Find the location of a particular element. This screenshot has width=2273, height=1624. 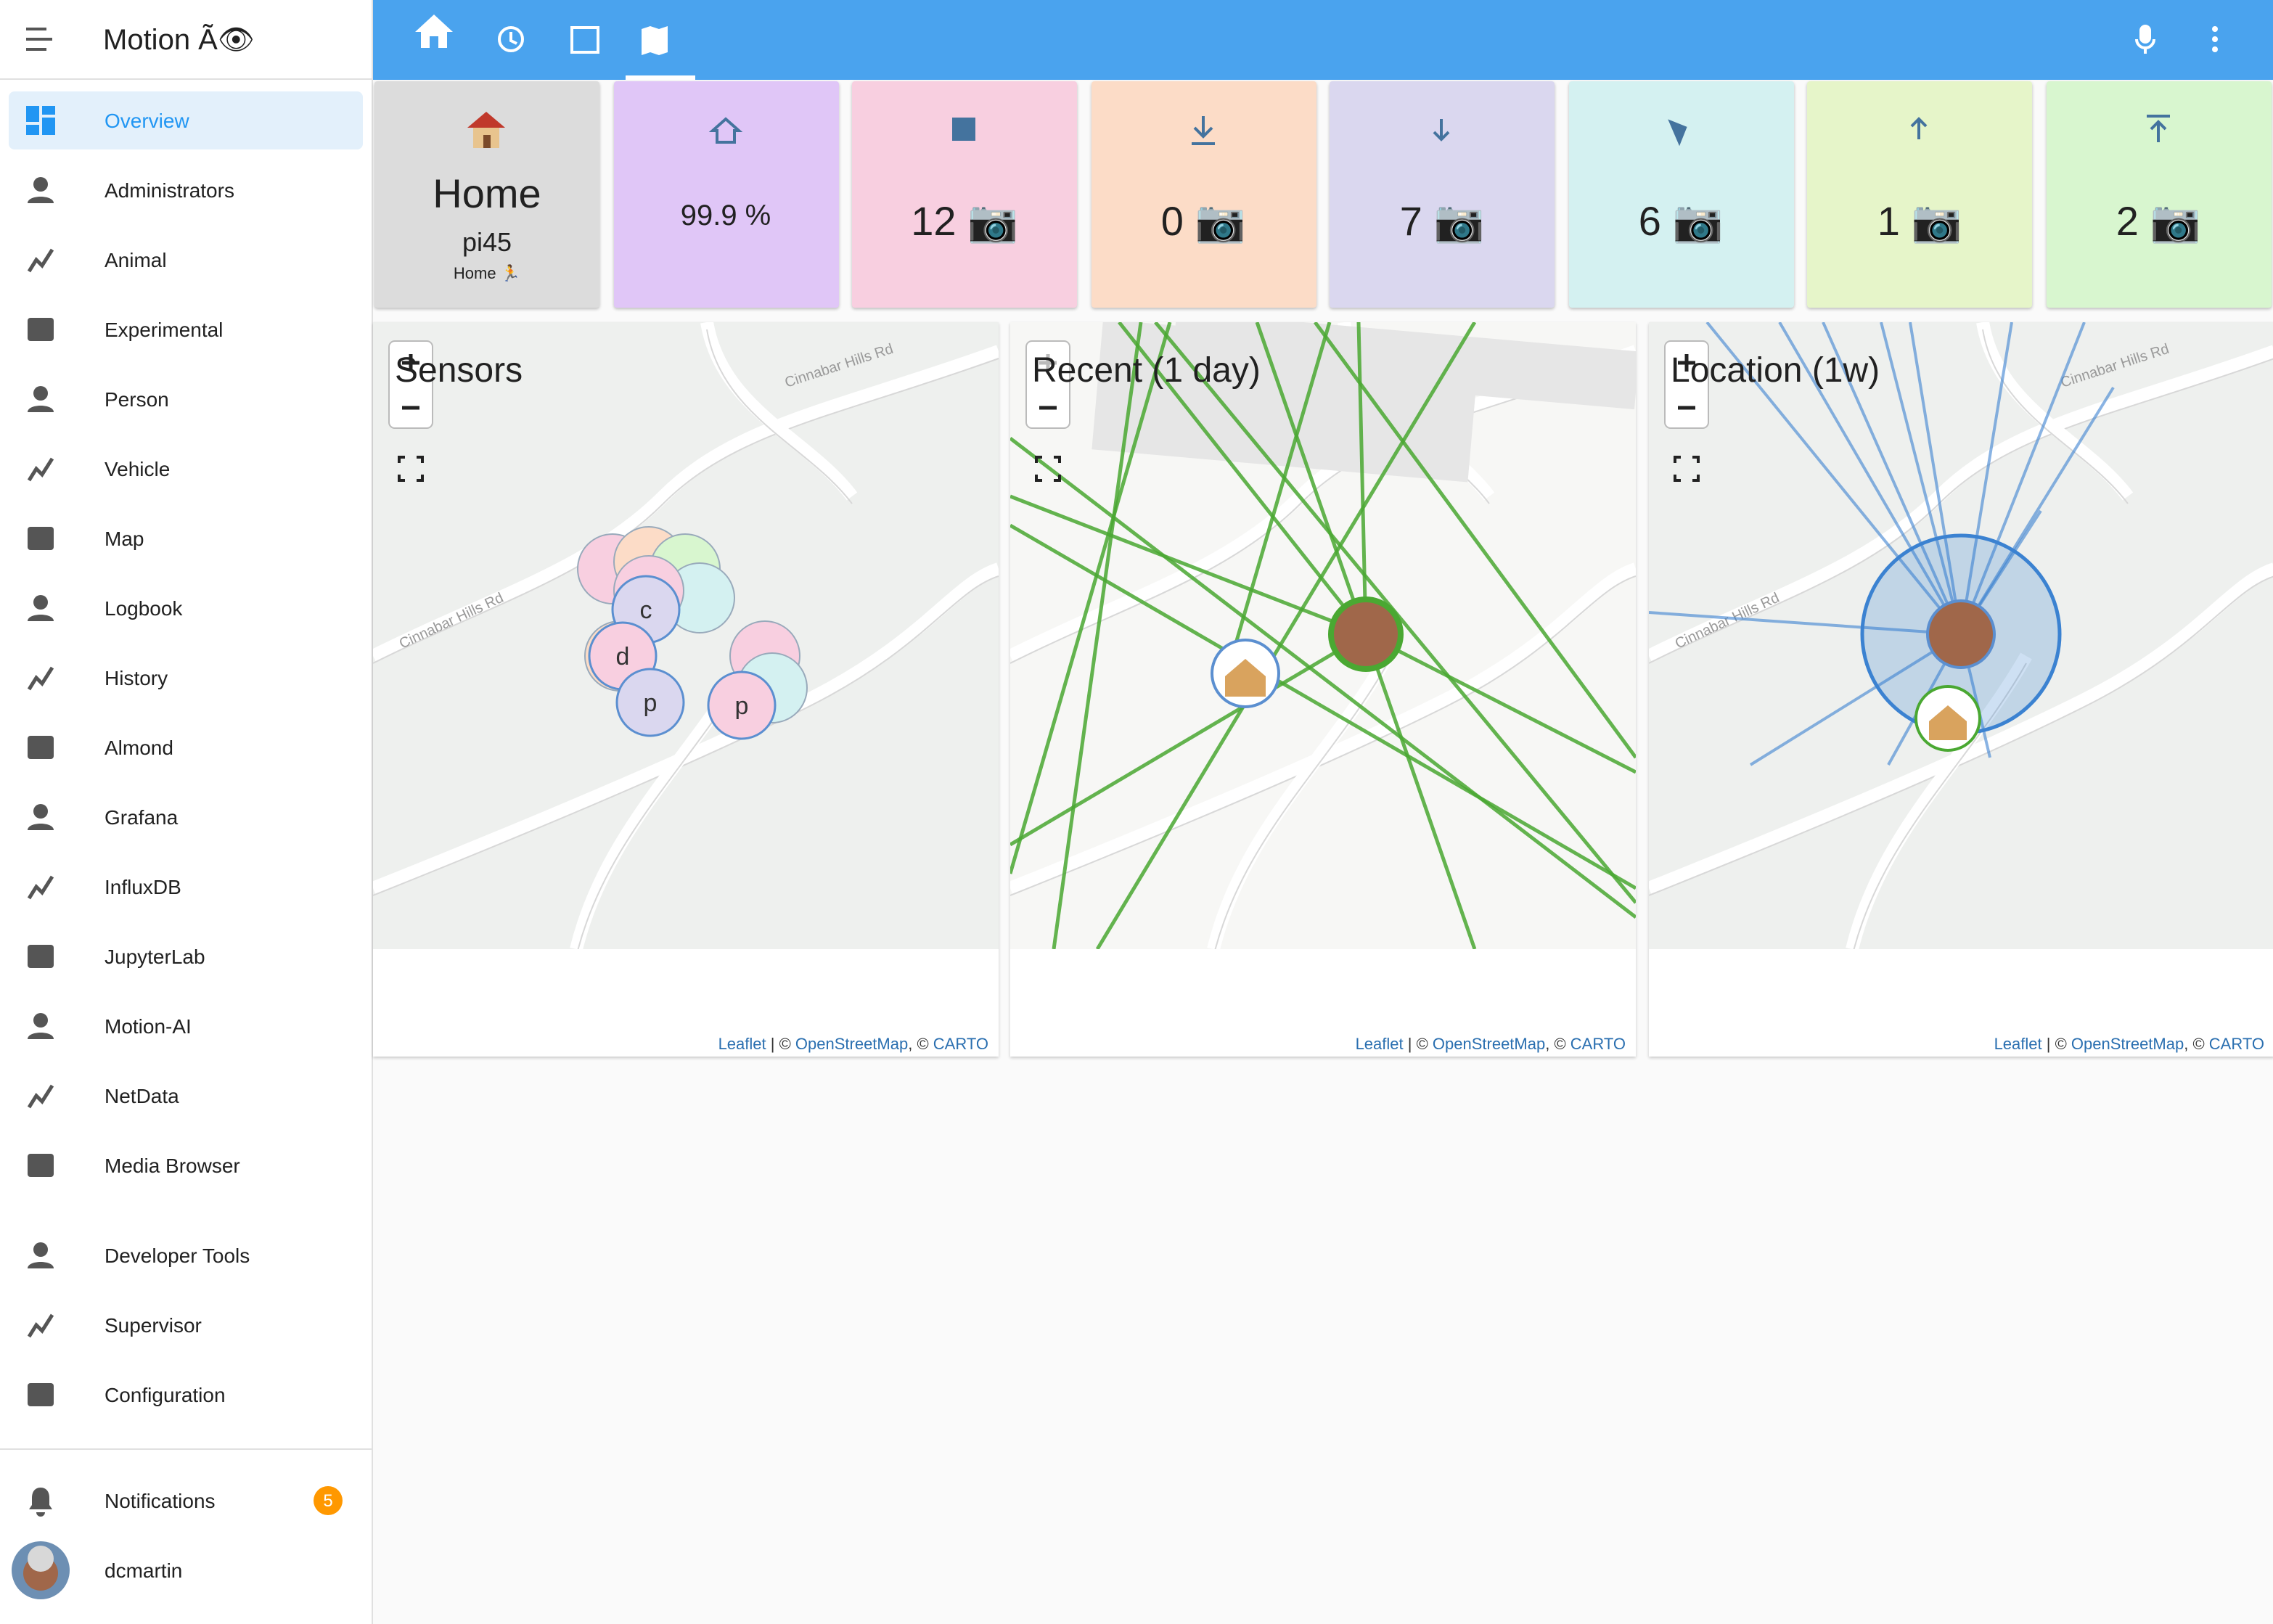

menu-item: Experimental is located at coordinates (186, 329).